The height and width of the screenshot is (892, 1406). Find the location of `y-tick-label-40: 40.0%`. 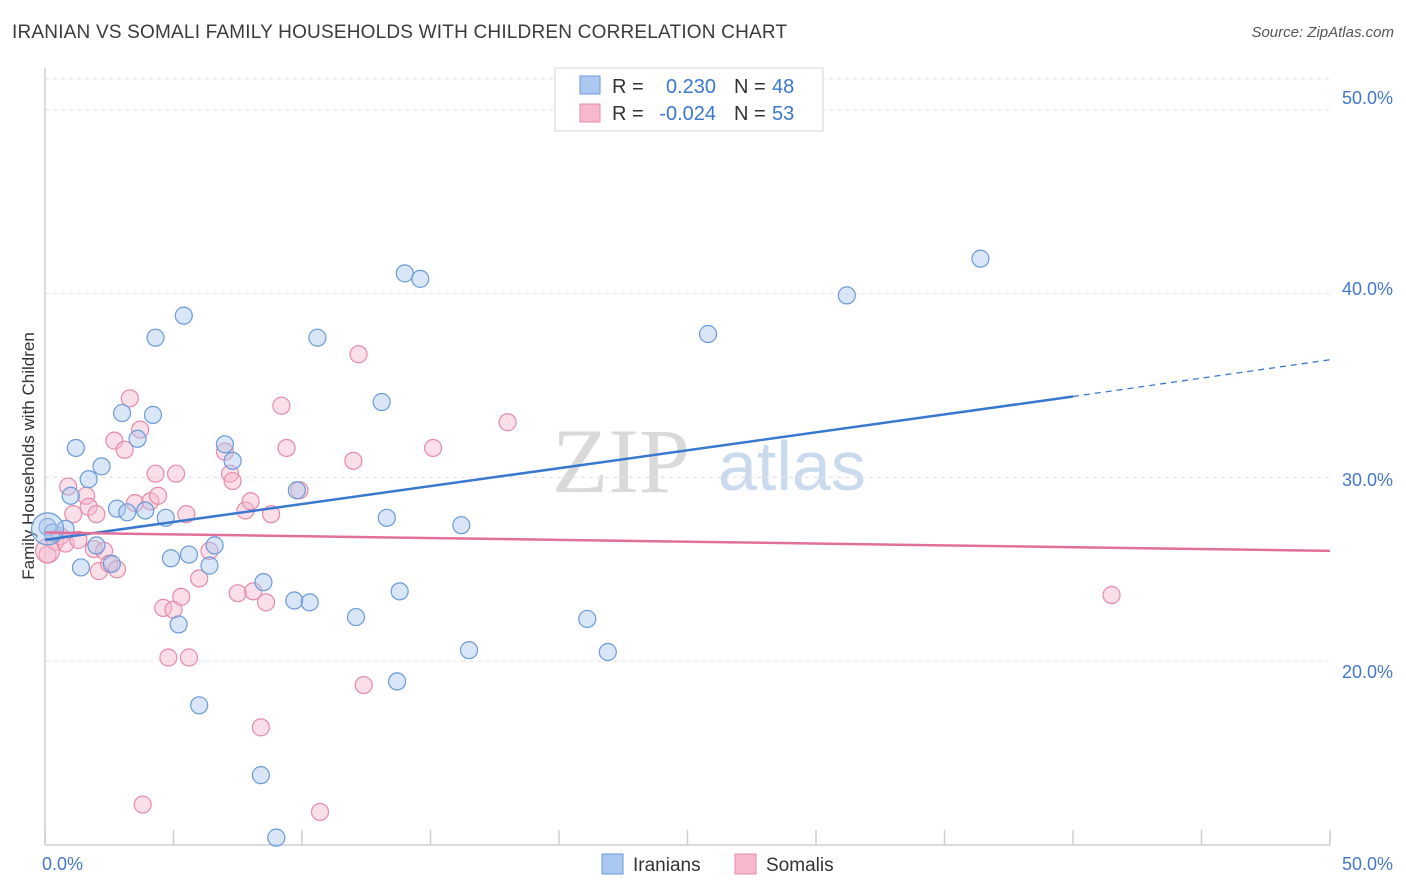

y-tick-label-40: 40.0% is located at coordinates (1367, 289).